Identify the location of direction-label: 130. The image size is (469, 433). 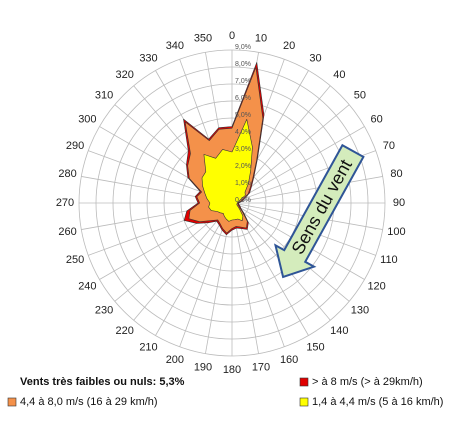
(360, 310).